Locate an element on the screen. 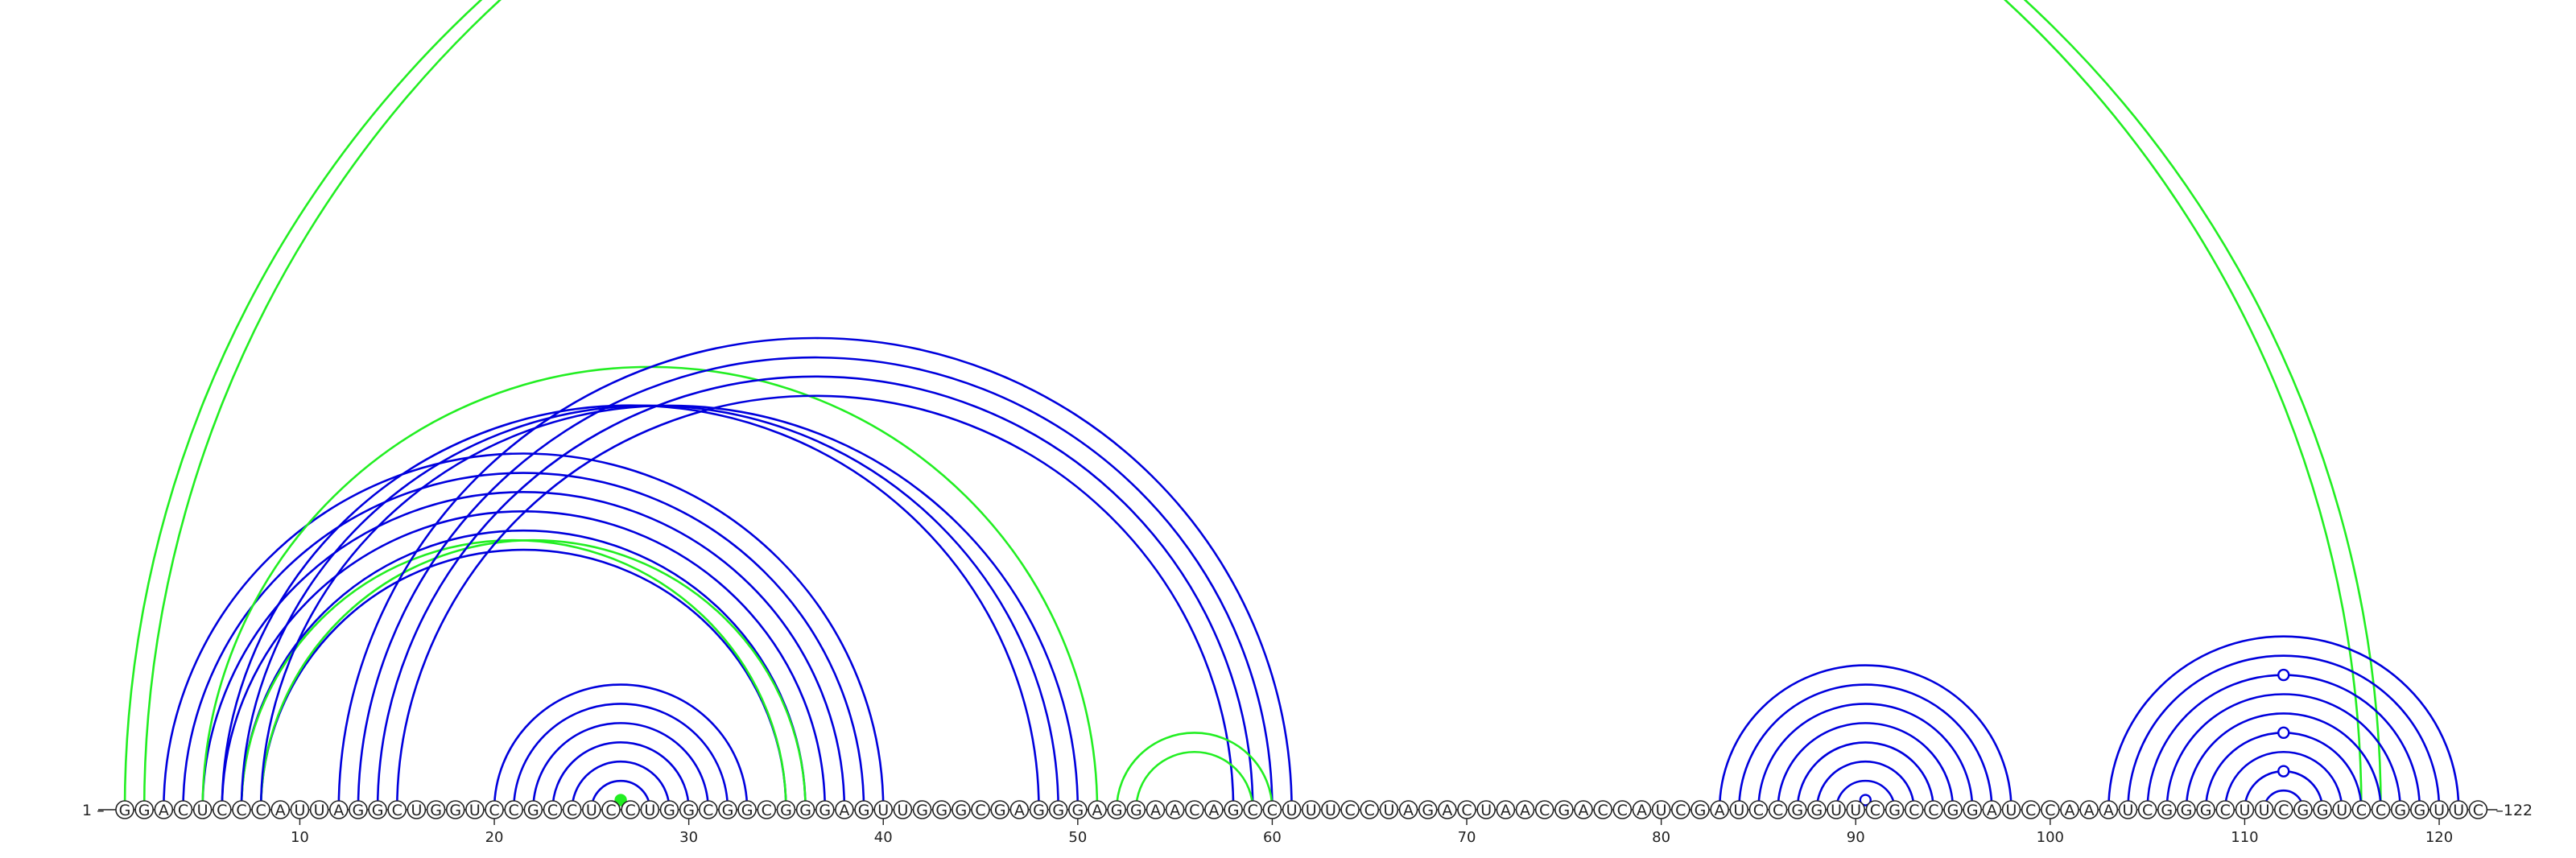 The width and height of the screenshot is (2576, 858). tick-label-60: 60 is located at coordinates (1272, 837).